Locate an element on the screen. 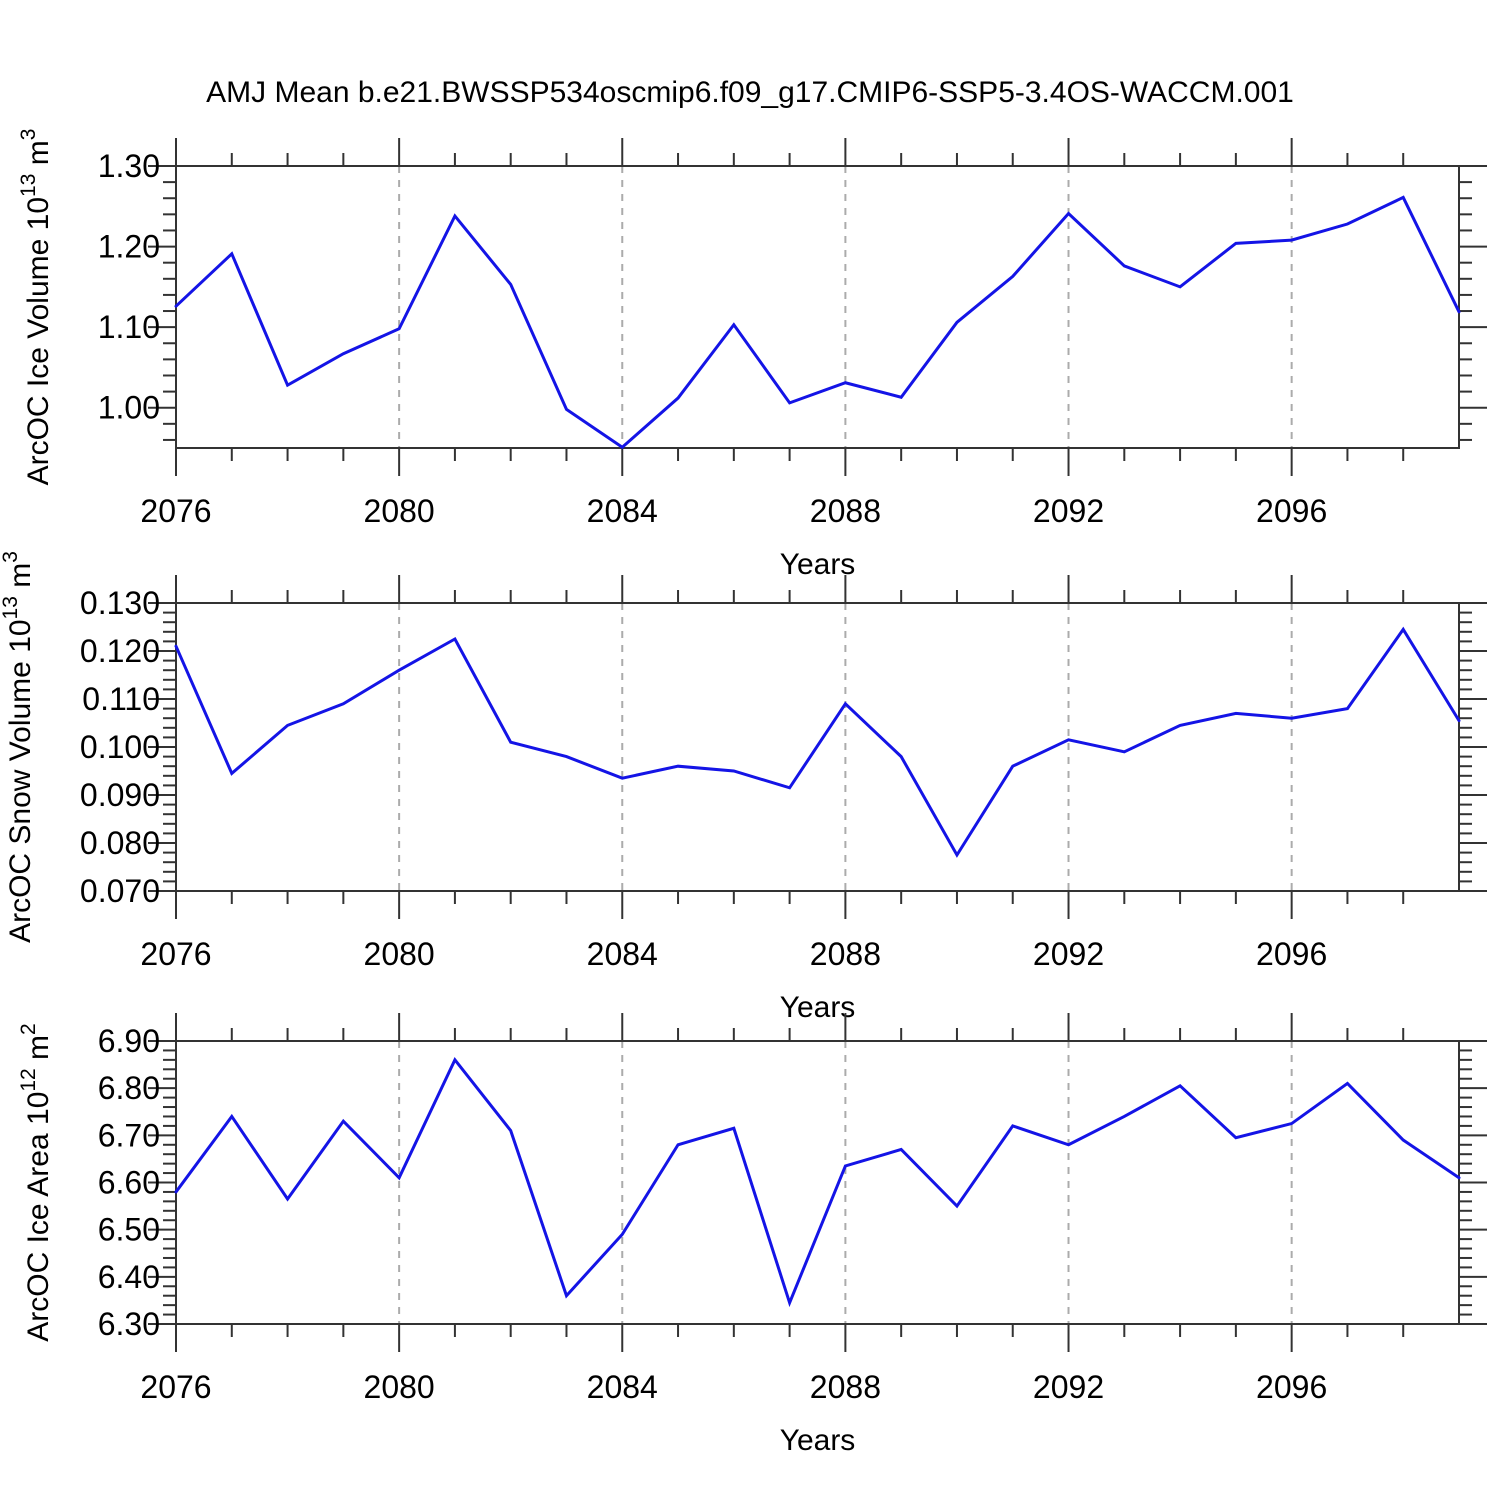 The height and width of the screenshot is (1500, 1500). y-tick-label: 1.20 is located at coordinates (129, 247).